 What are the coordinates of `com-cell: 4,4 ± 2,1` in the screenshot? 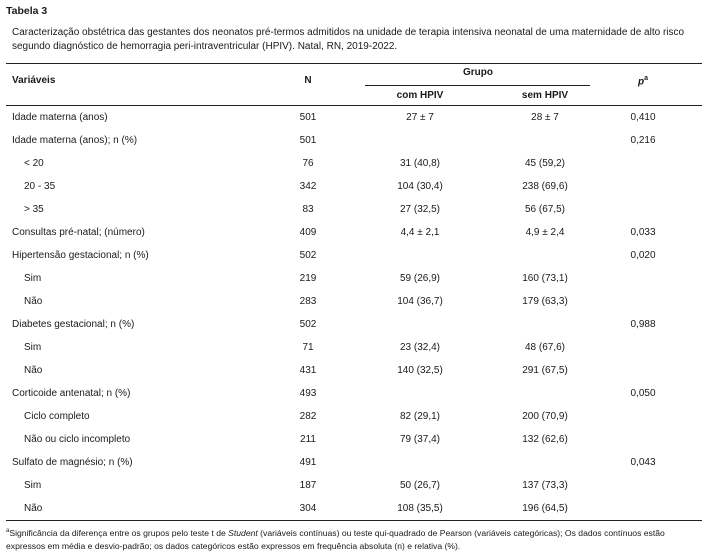 It's located at (420, 232).